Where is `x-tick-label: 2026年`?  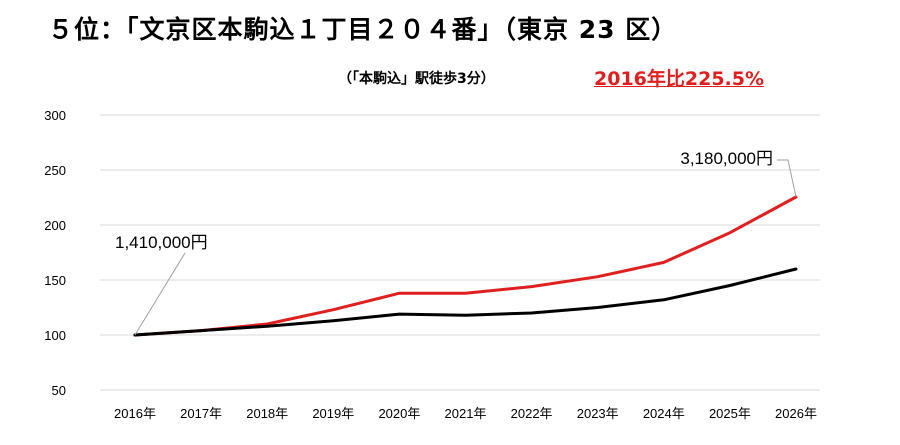
x-tick-label: 2026年 is located at coordinates (796, 413).